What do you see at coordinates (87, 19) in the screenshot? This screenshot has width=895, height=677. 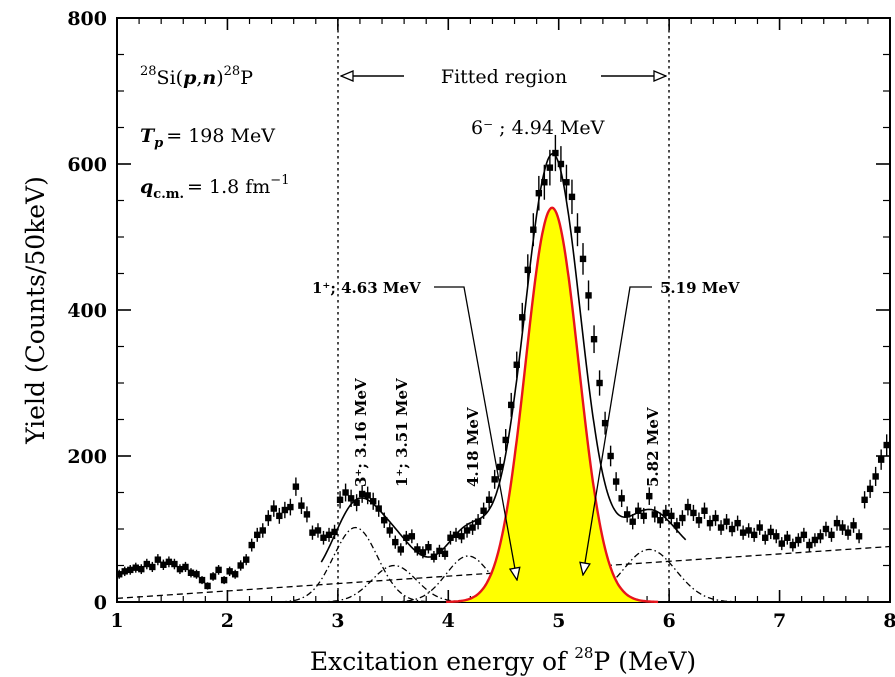 I see `y-tick-label: 800` at bounding box center [87, 19].